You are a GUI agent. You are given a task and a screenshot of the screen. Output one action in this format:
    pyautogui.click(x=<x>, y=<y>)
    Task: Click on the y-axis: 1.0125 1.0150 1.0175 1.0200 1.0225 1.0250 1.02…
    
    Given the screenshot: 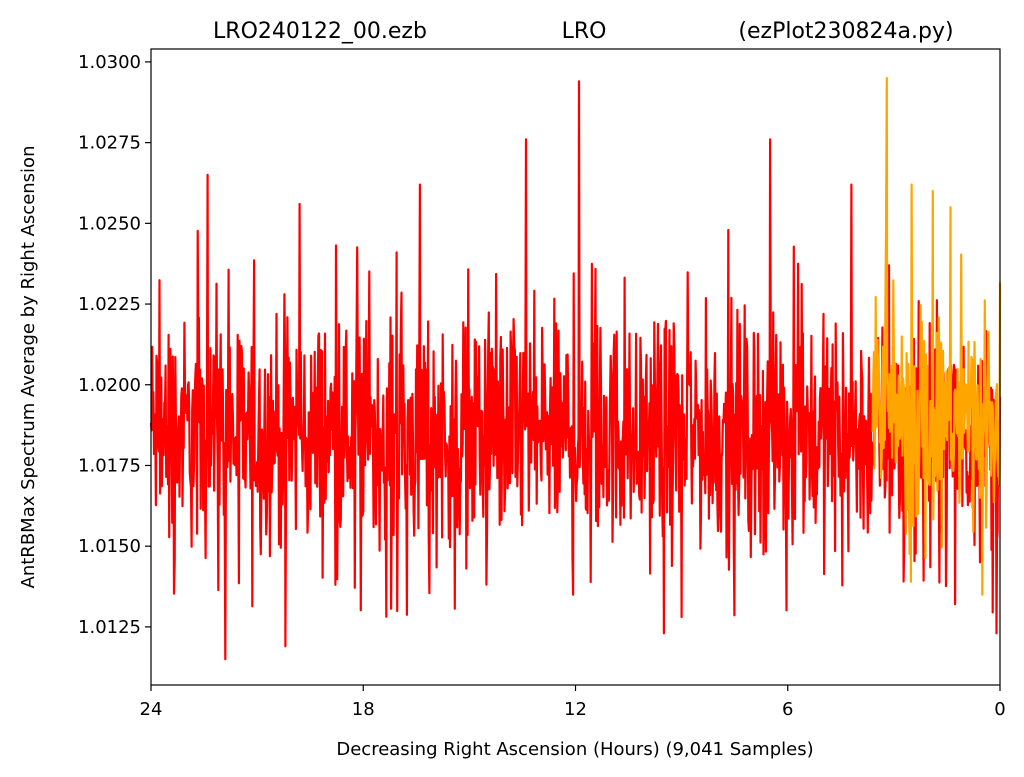 What is the action you would take?
    pyautogui.click(x=114, y=345)
    